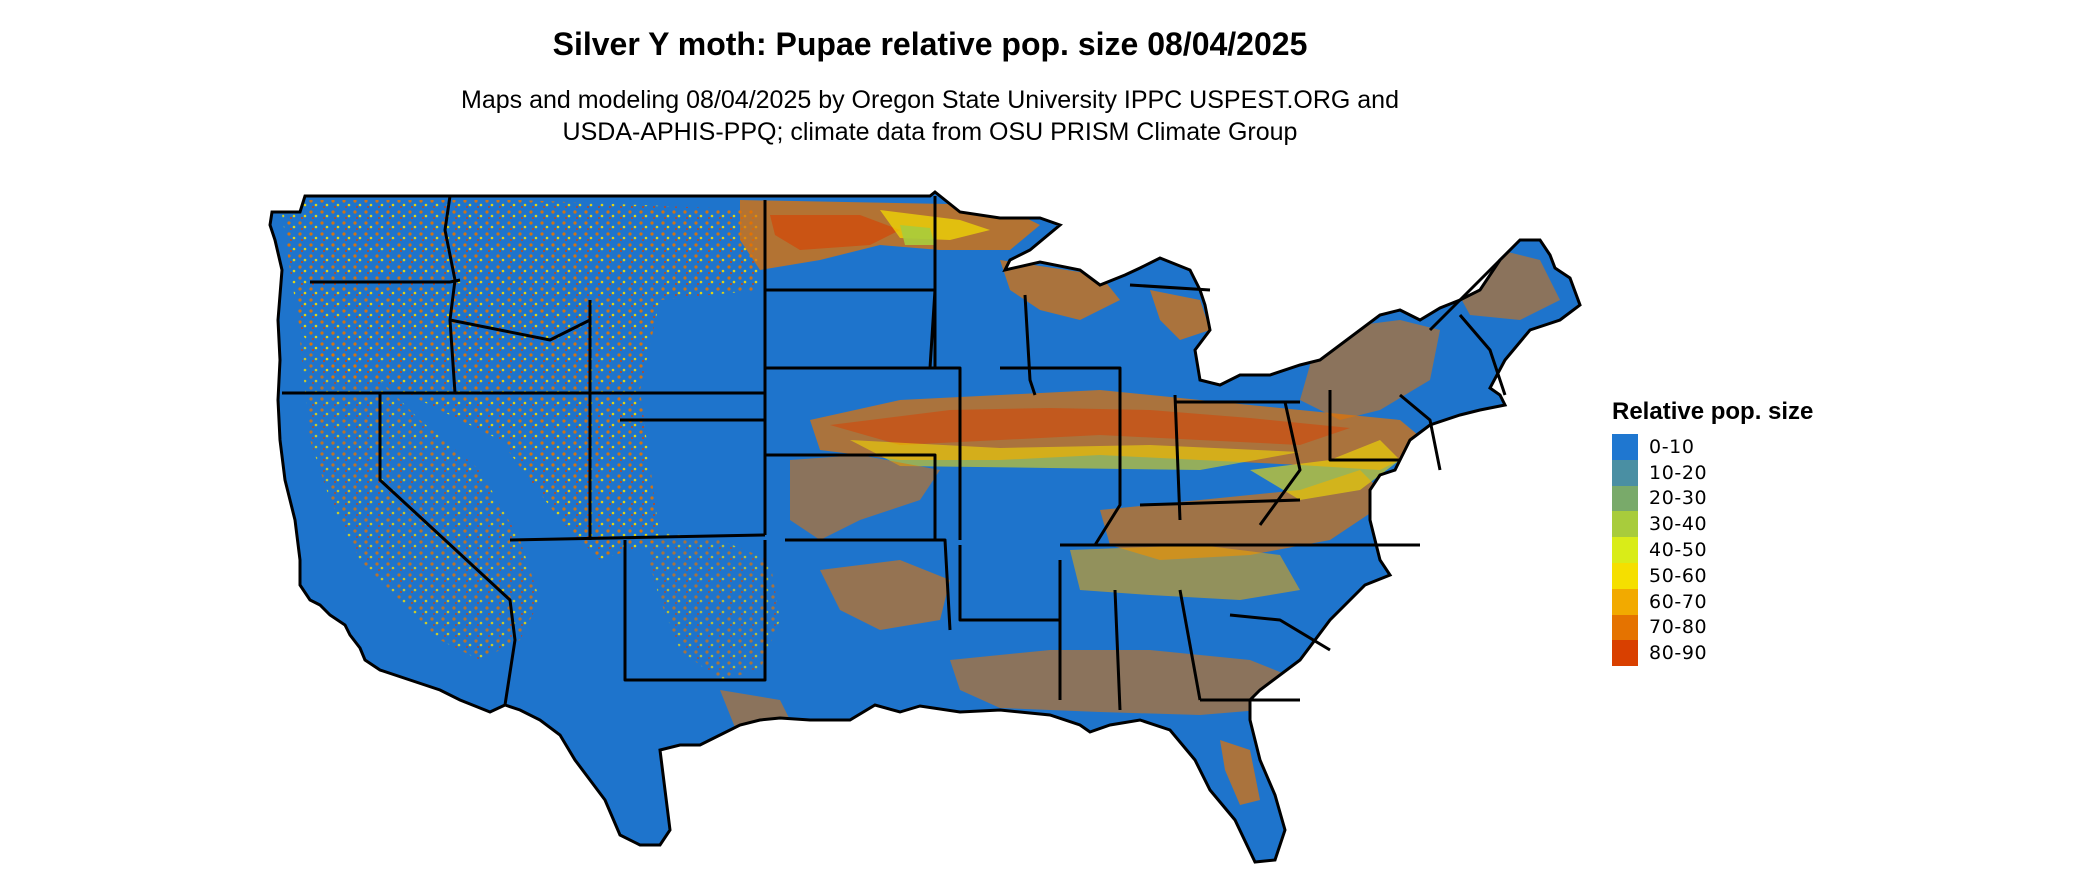 The height and width of the screenshot is (892, 2100). What do you see at coordinates (1713, 411) in the screenshot?
I see `legend-title: Relative pop. size` at bounding box center [1713, 411].